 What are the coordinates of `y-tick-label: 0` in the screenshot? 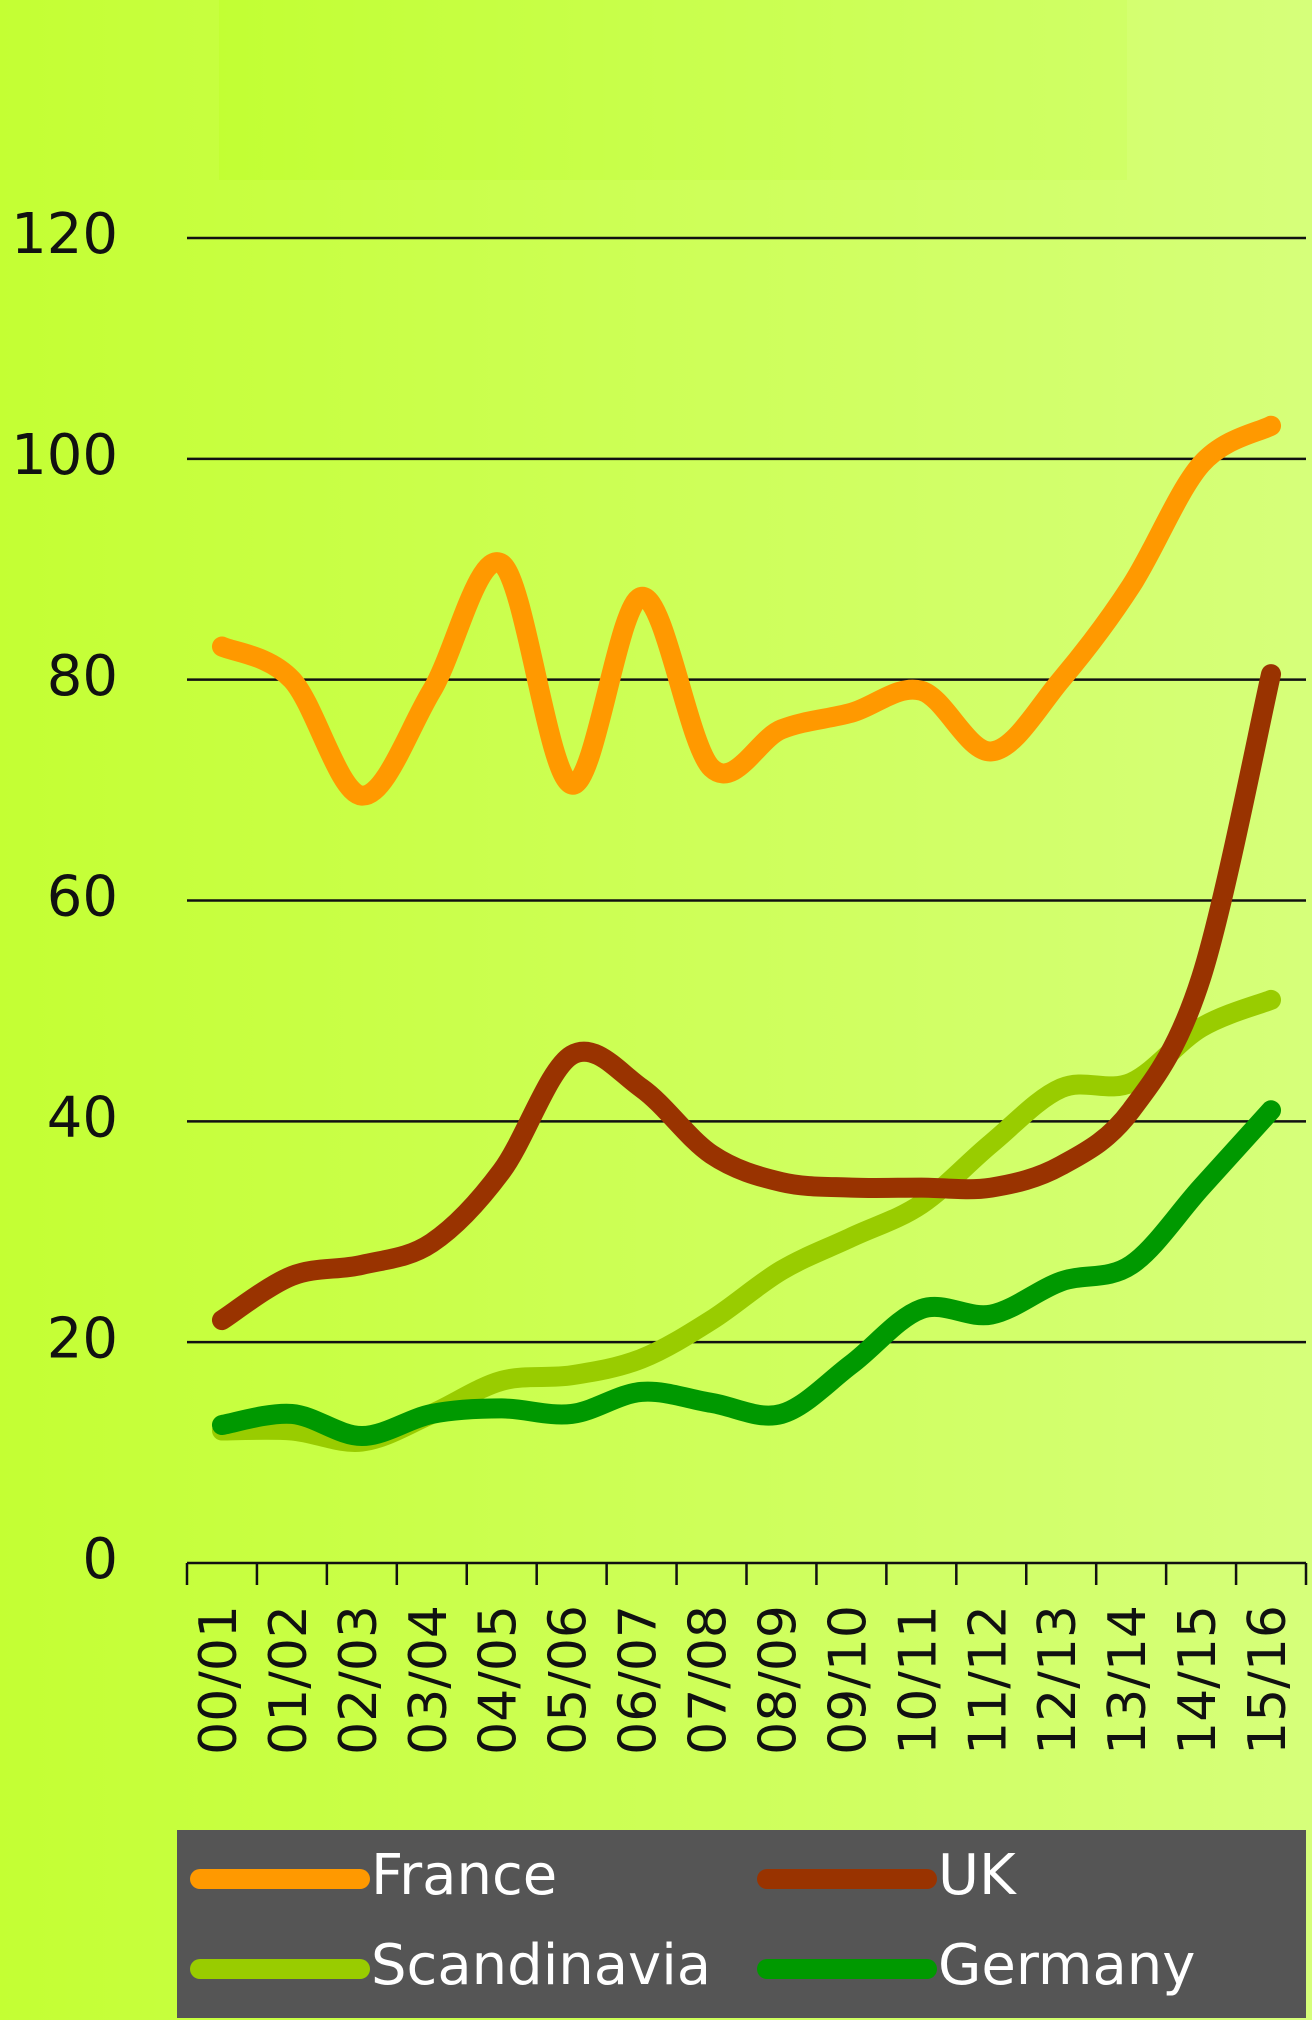 It's located at (100, 1559).